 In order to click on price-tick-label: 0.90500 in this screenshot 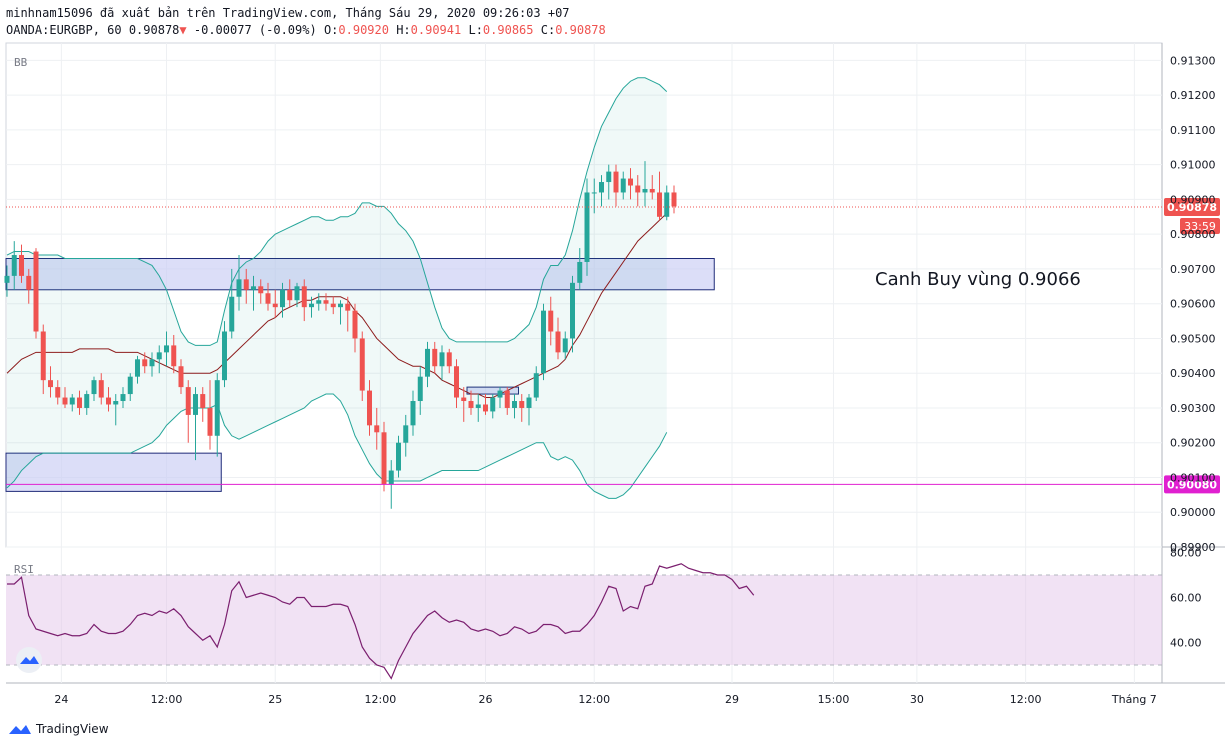, I will do `click(1193, 338)`.